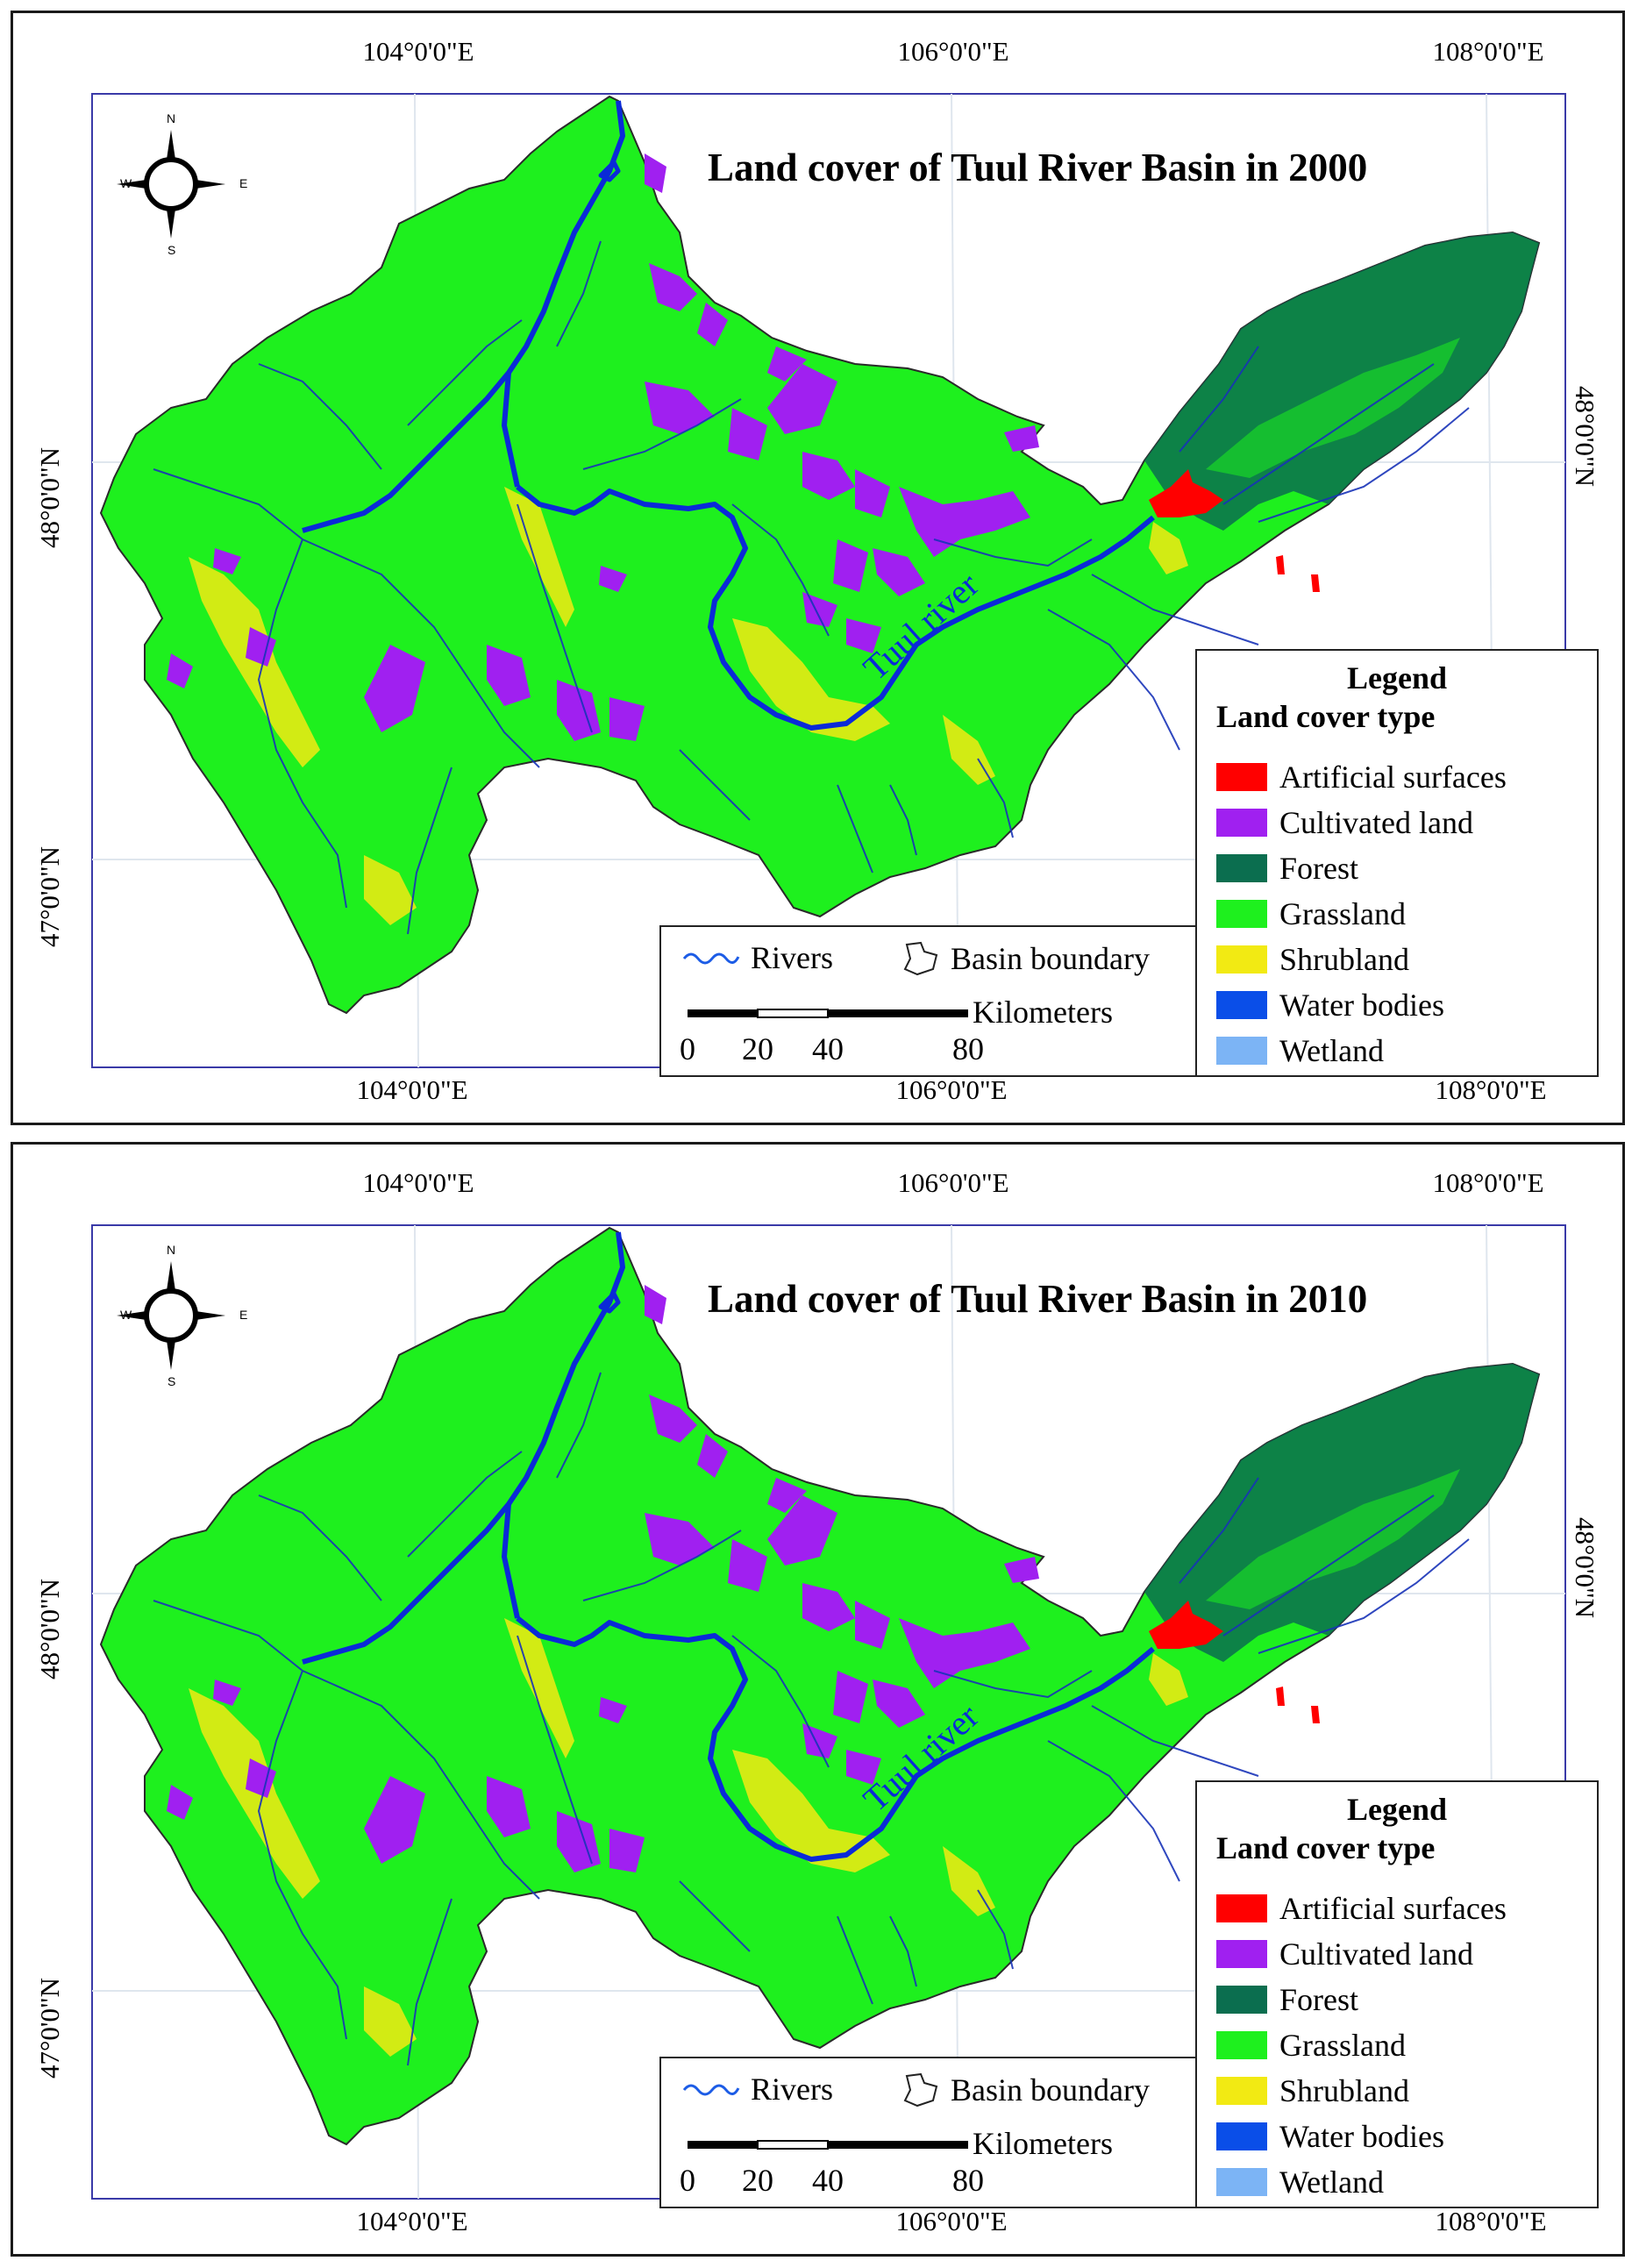  Describe the element at coordinates (171, 1315) in the screenshot. I see `compass-rose-icon` at that location.